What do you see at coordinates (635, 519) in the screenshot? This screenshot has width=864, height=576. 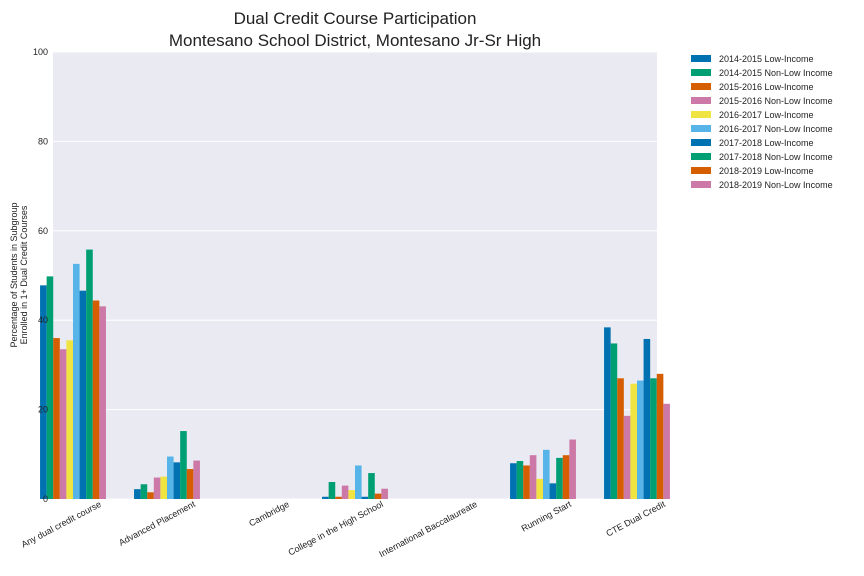 I see `x-tick-label: CTE Dual Credit` at bounding box center [635, 519].